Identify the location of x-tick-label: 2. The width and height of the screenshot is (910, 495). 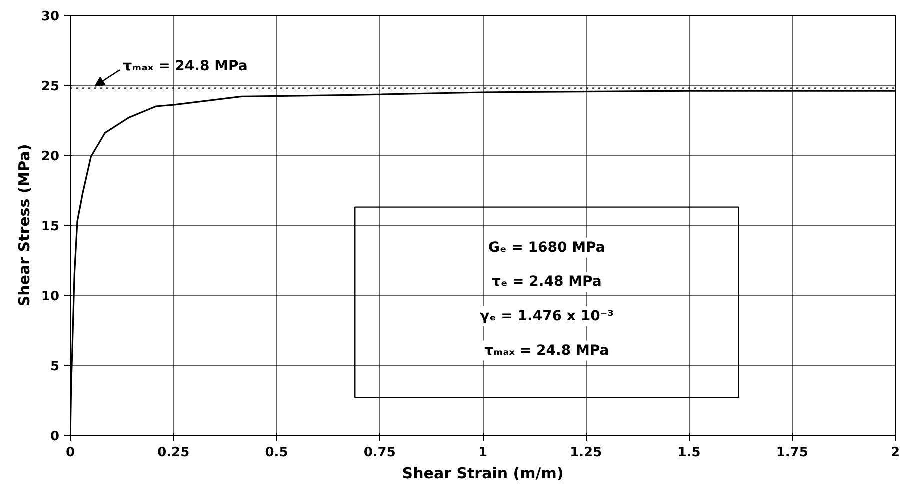
(895, 453).